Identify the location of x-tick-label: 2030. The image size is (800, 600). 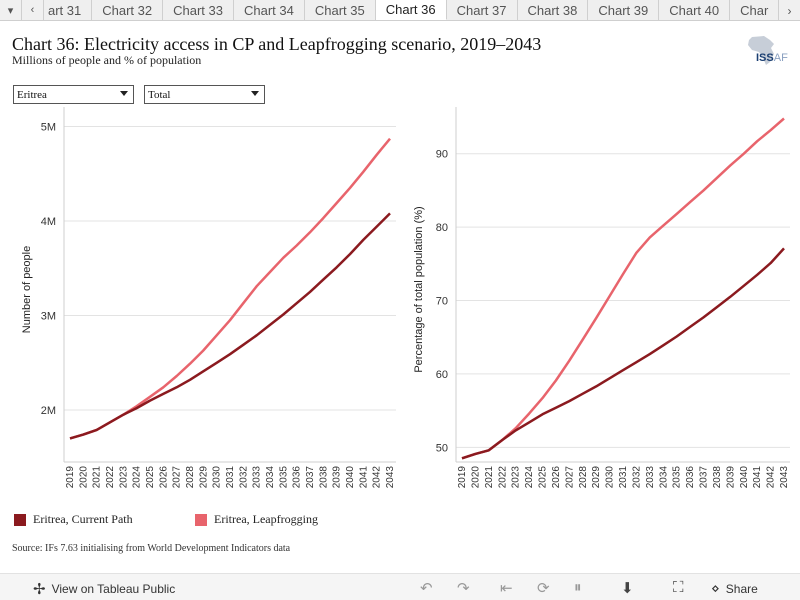
(610, 477).